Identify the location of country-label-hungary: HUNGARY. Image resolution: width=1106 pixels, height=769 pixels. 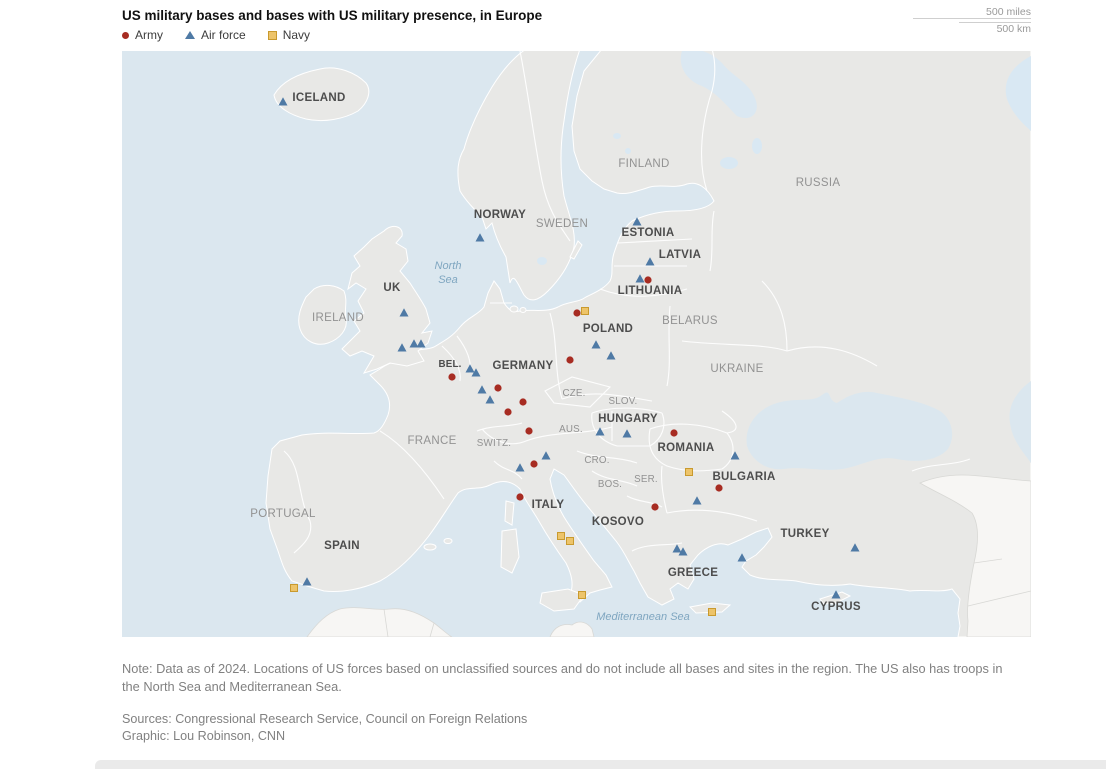
(628, 419).